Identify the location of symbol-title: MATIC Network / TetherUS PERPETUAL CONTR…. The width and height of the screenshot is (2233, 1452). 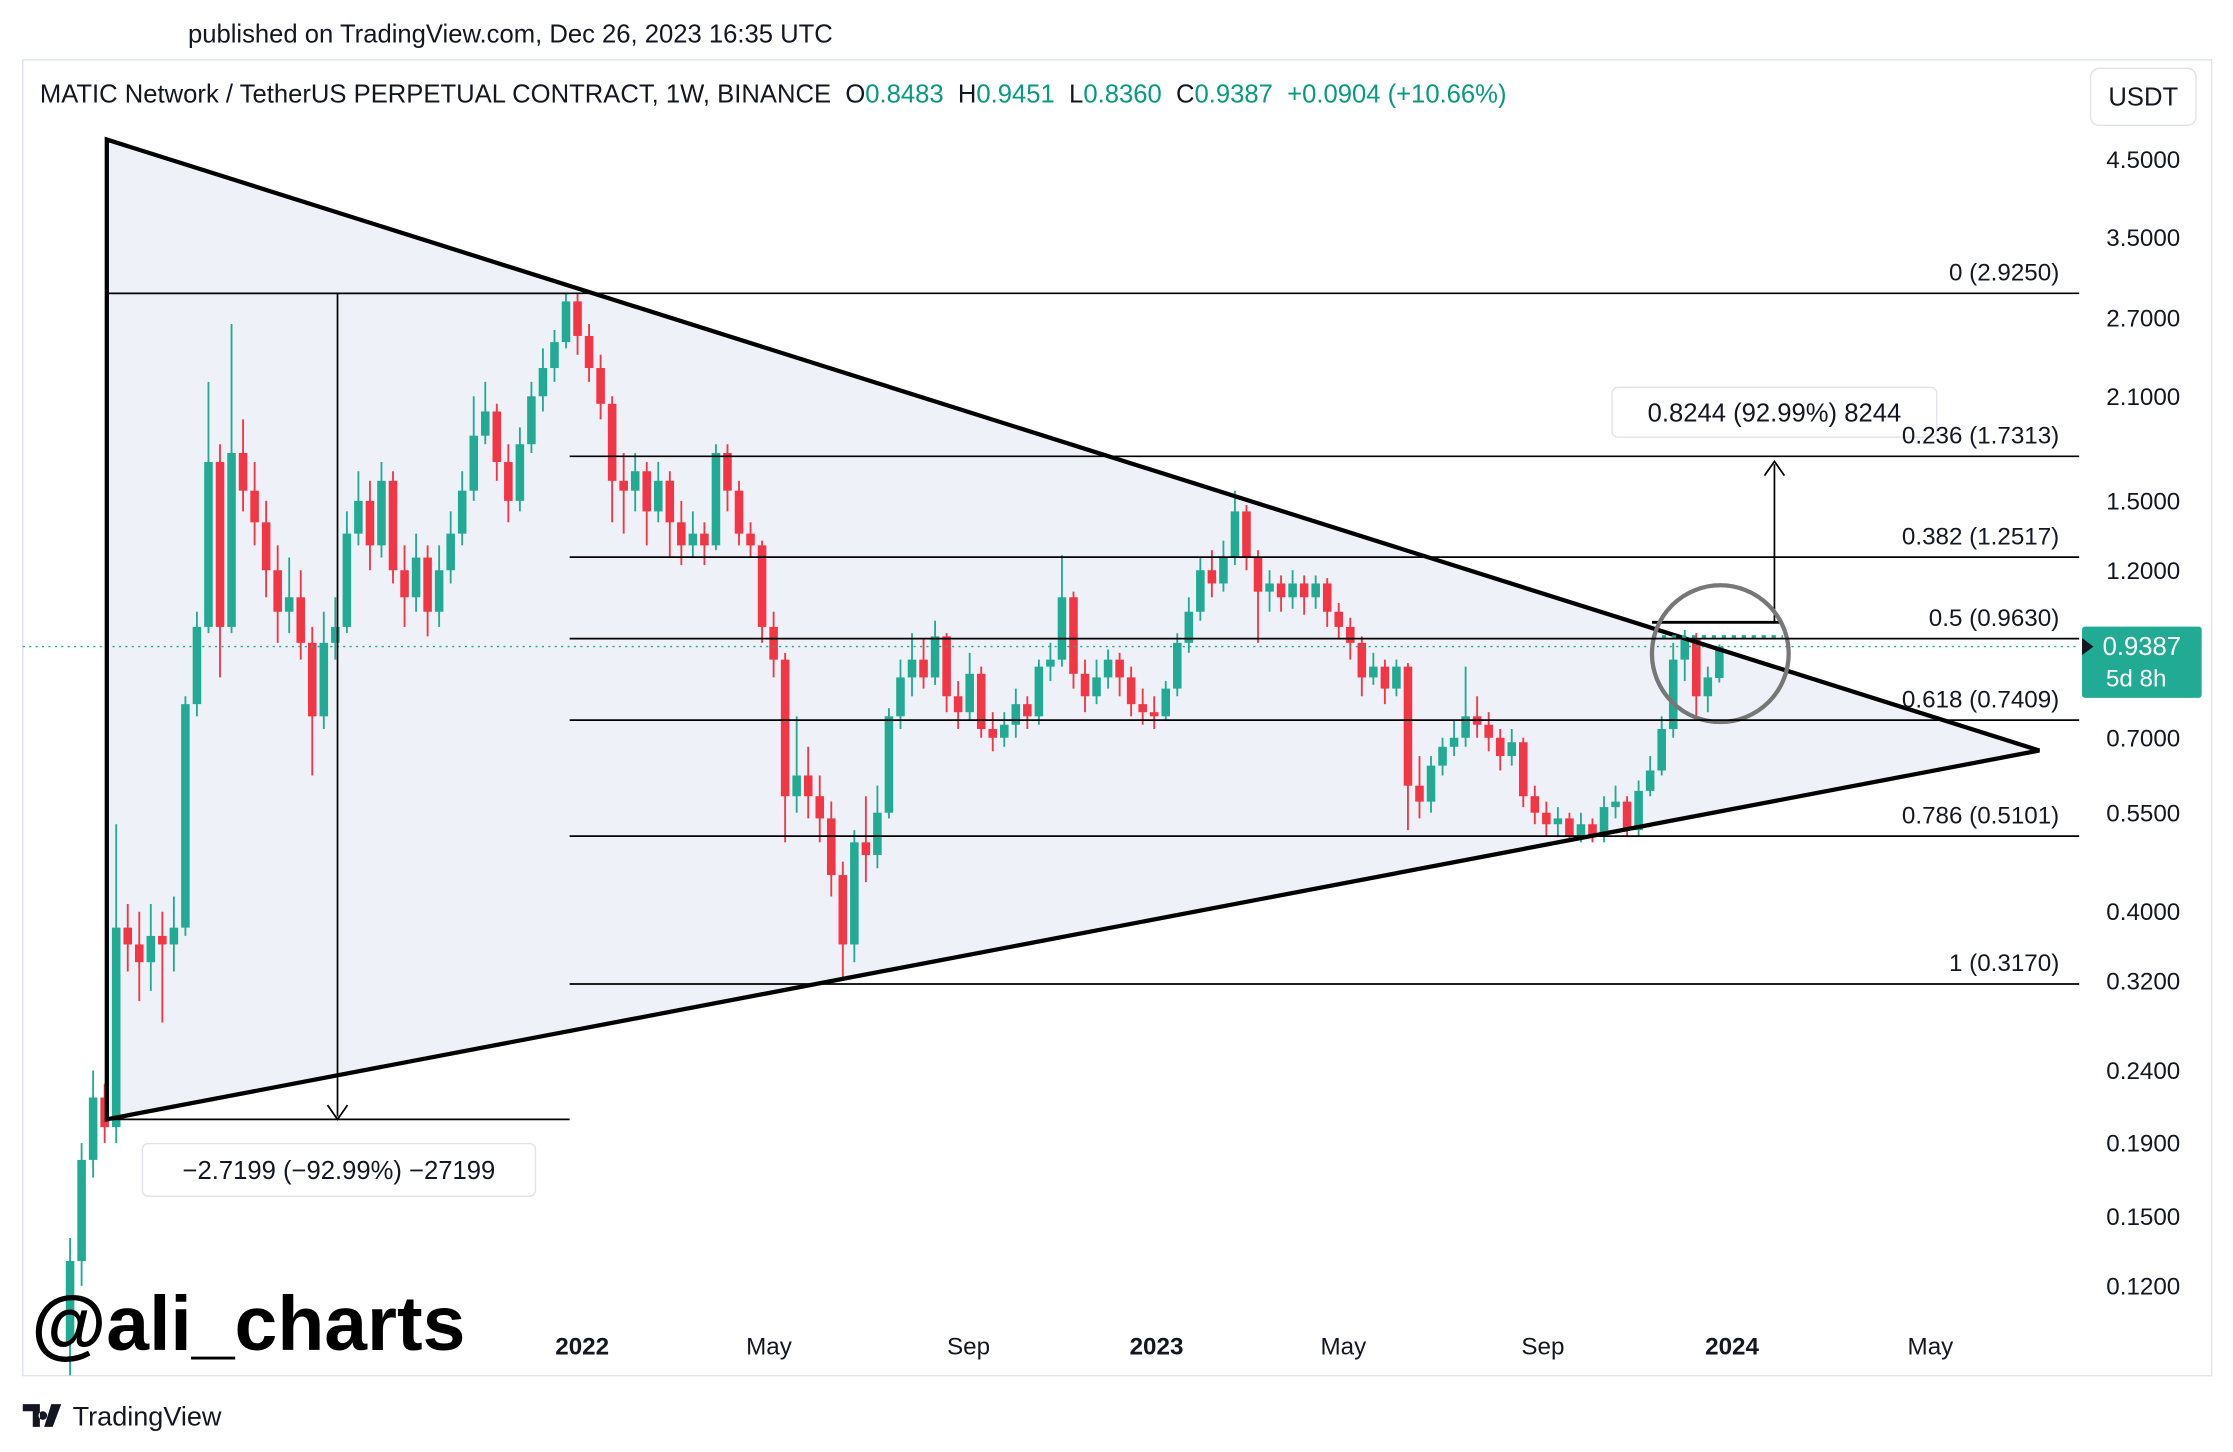
(435, 95).